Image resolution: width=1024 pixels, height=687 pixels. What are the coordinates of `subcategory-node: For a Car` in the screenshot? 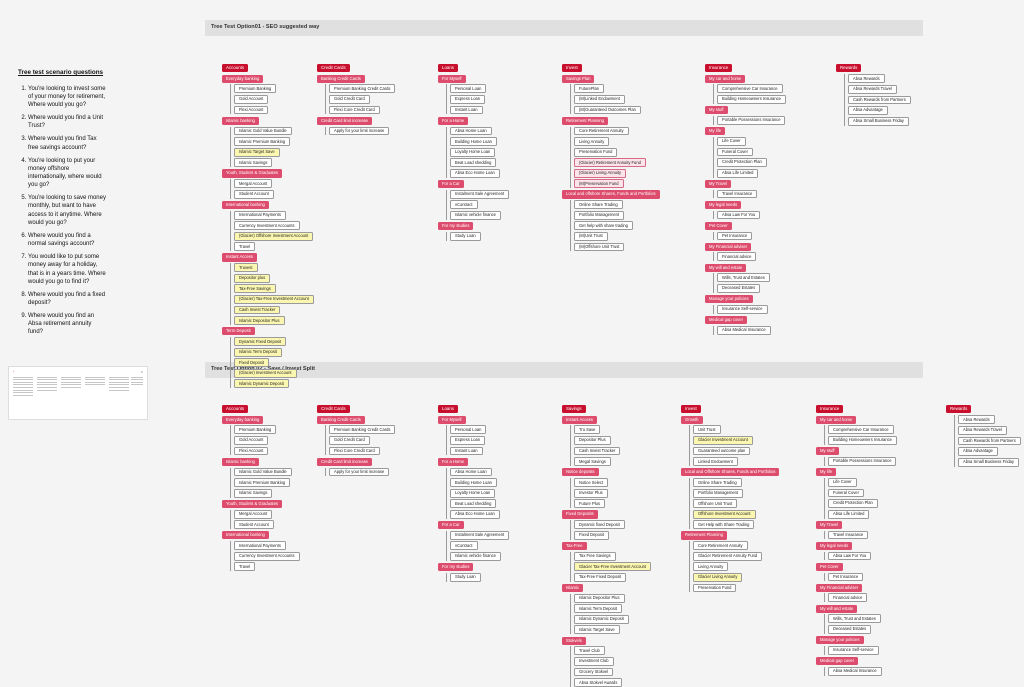 It's located at (451, 525).